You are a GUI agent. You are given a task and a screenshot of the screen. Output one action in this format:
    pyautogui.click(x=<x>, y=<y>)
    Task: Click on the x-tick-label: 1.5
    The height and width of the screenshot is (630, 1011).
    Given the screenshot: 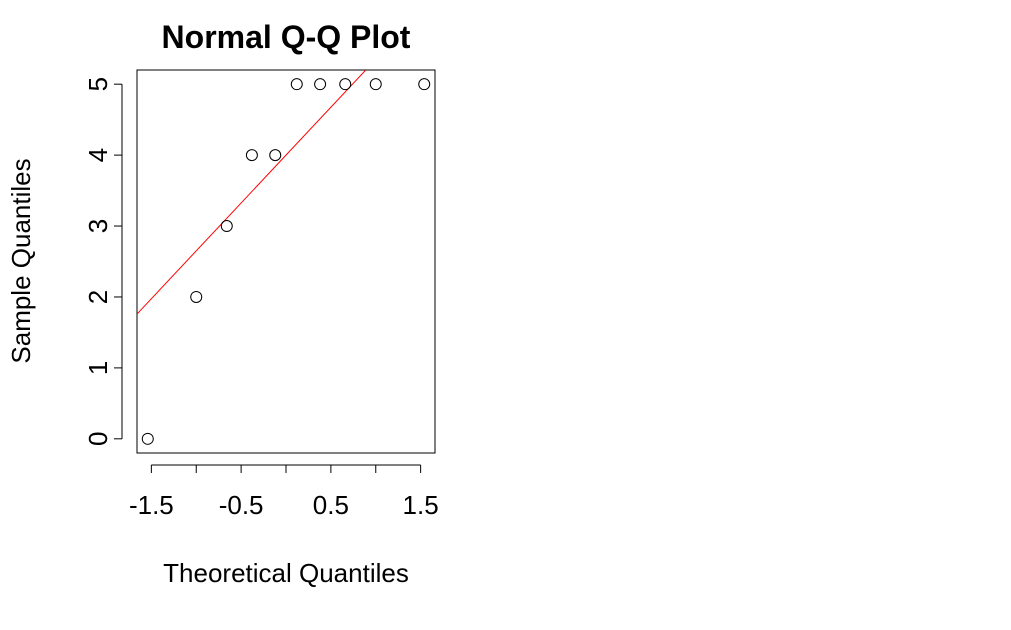 What is the action you would take?
    pyautogui.click(x=421, y=505)
    